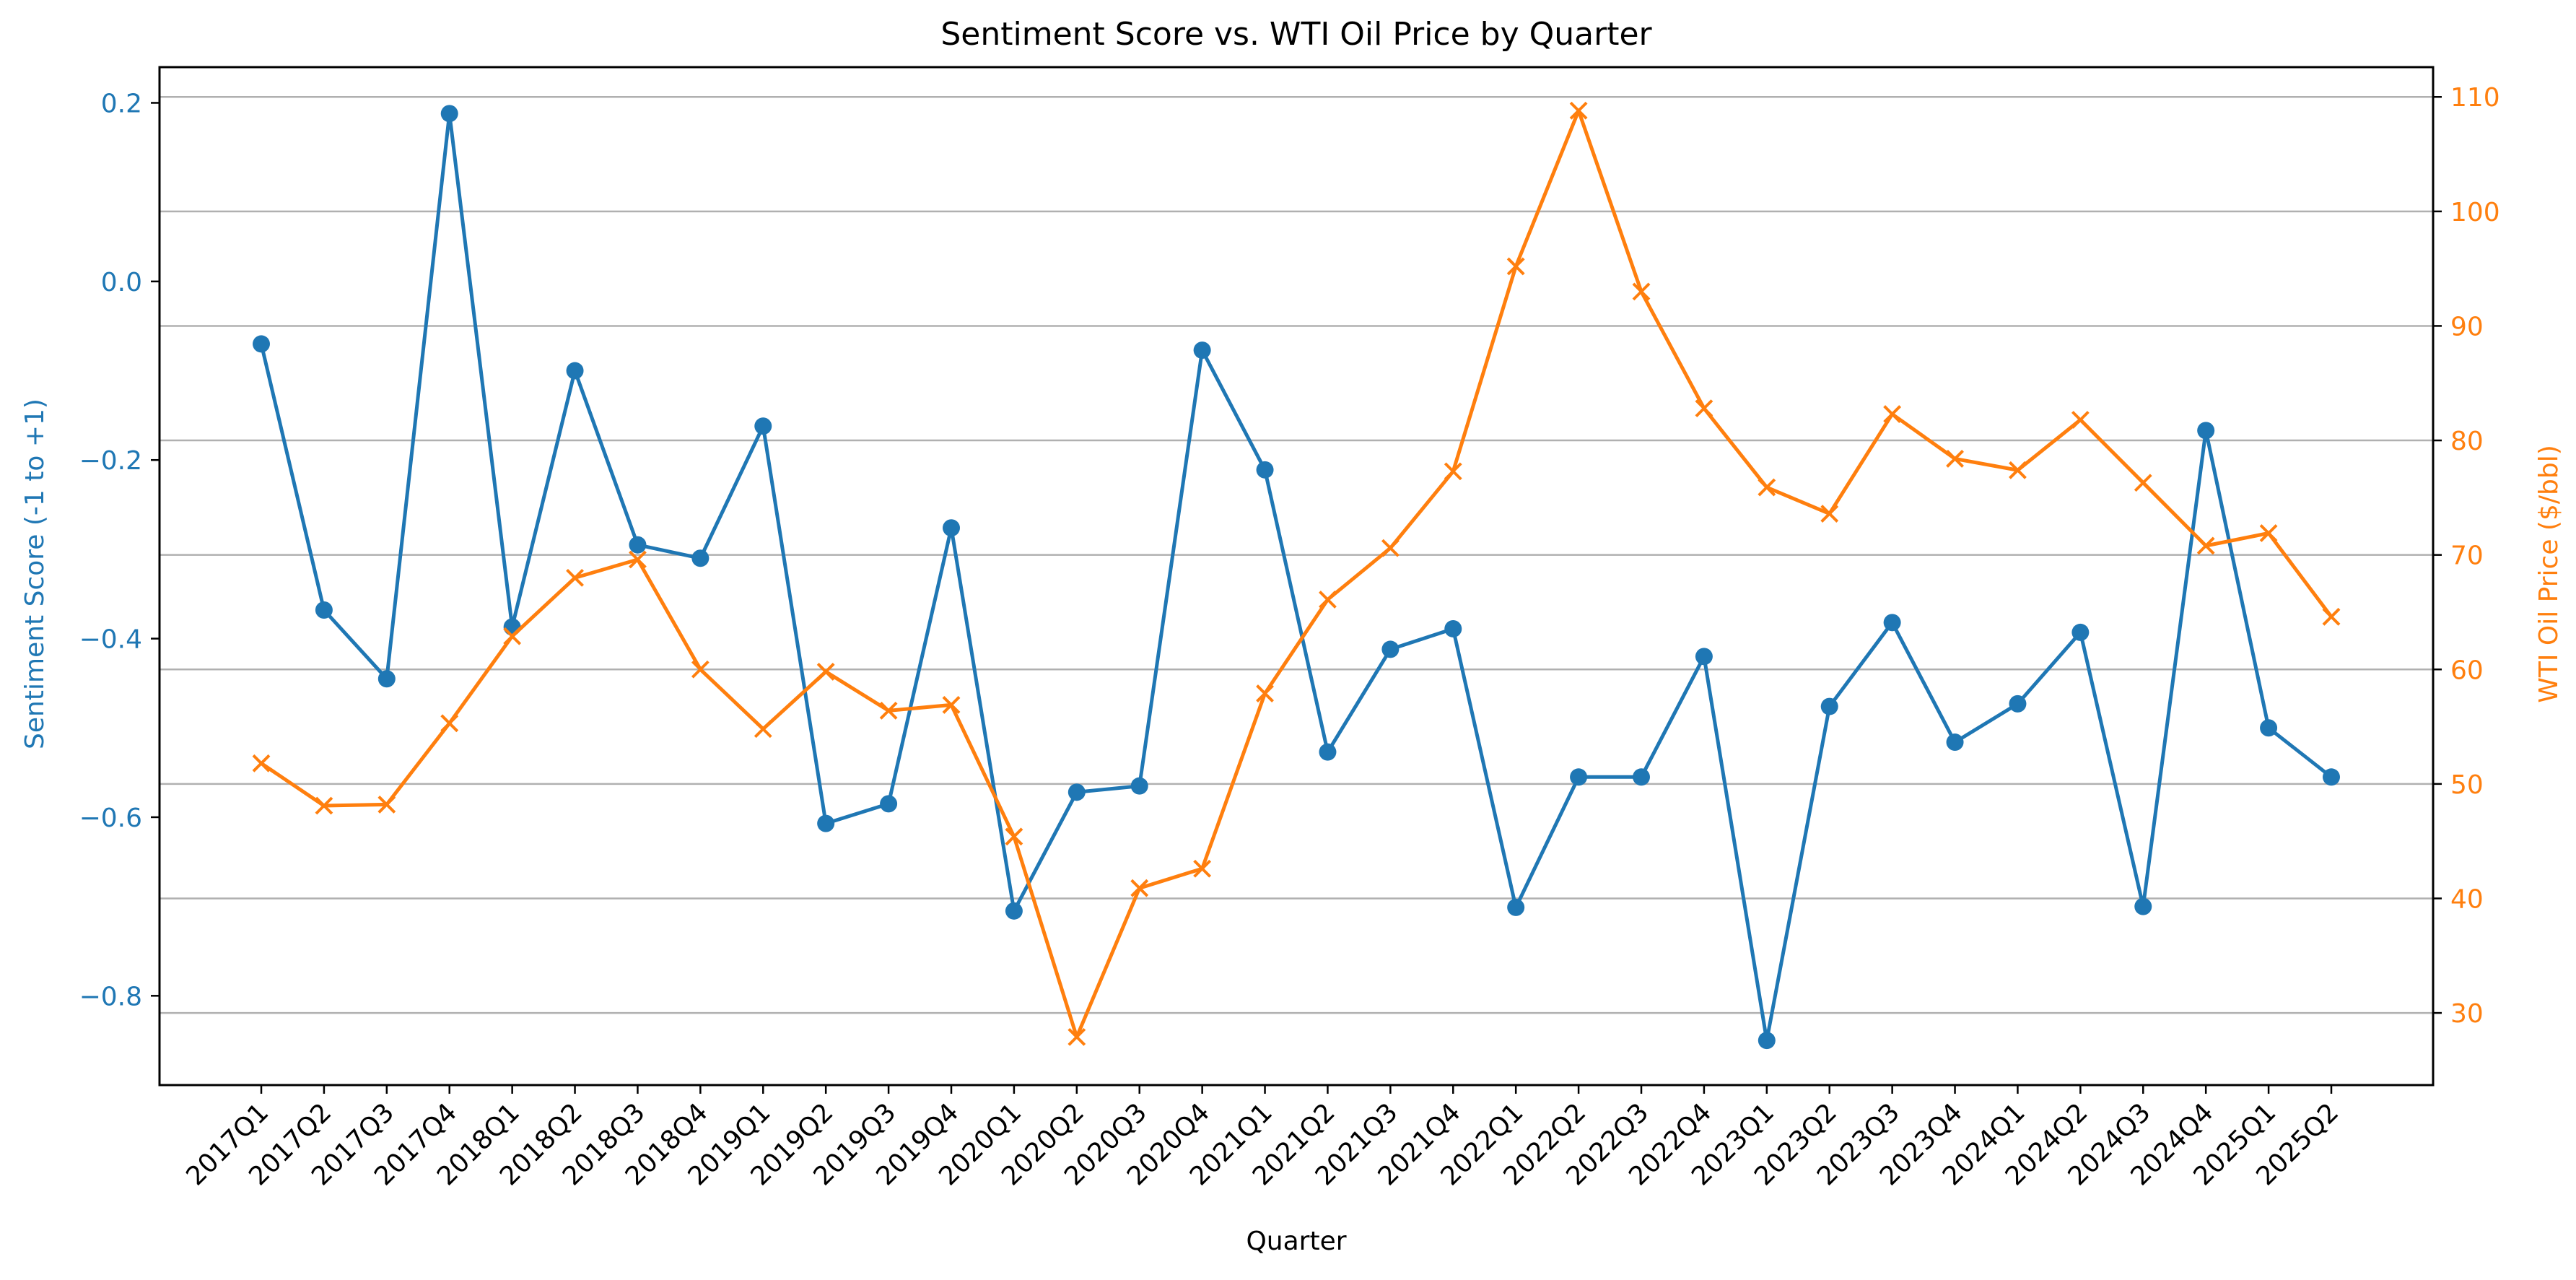  Describe the element at coordinates (2467, 1014) in the screenshot. I see `right-axis-tick-label: 30` at that location.